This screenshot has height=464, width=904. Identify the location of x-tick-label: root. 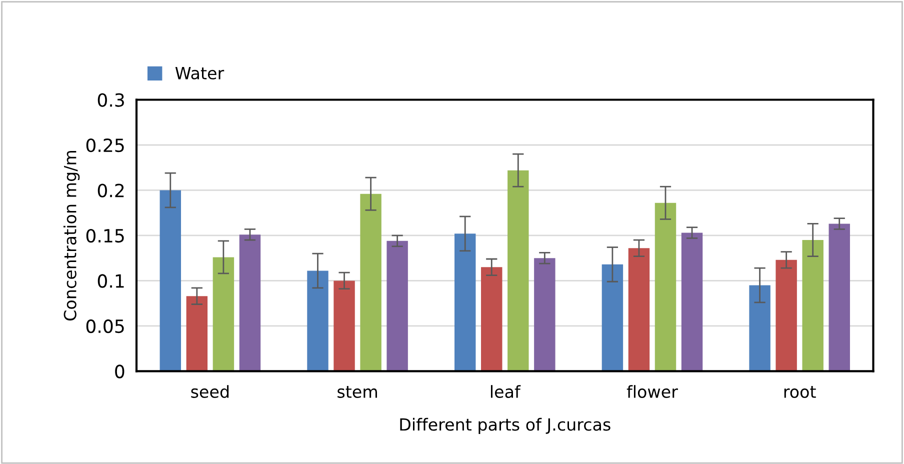
(800, 392).